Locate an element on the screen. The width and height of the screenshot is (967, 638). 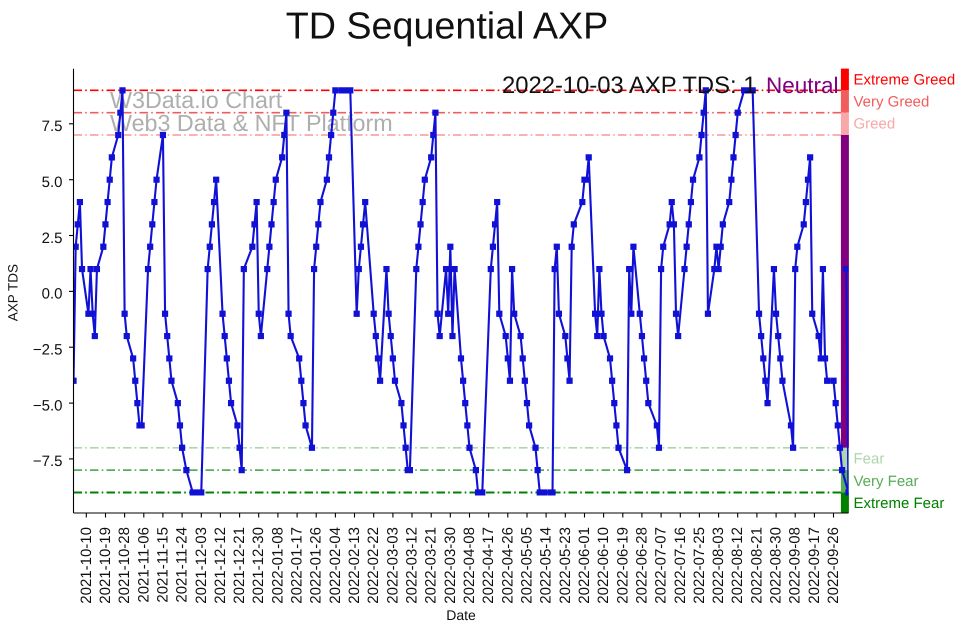
svg-text: 2022-03-03 is located at coordinates (392, 565).